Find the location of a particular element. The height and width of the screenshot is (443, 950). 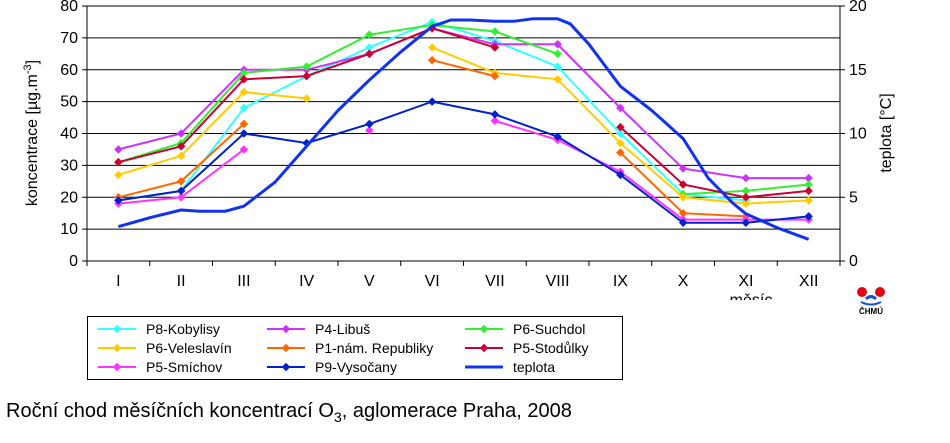

y2-tick-label: 15 is located at coordinates (858, 70).